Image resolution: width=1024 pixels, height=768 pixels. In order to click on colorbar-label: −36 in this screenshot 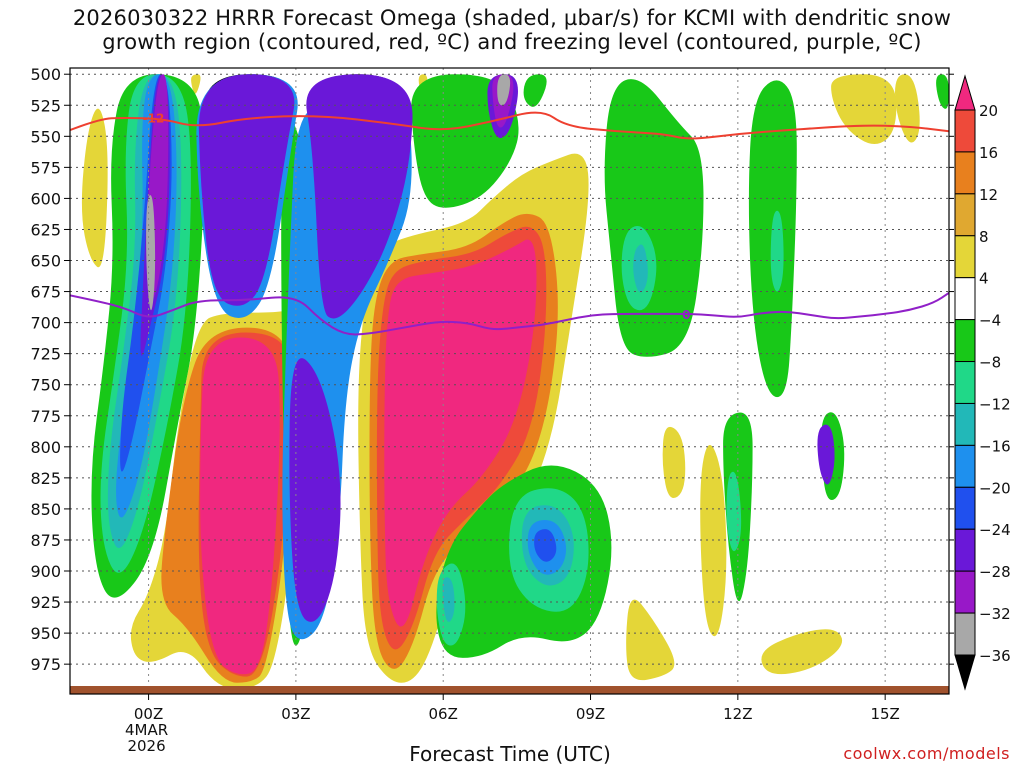, I will do `click(995, 656)`.